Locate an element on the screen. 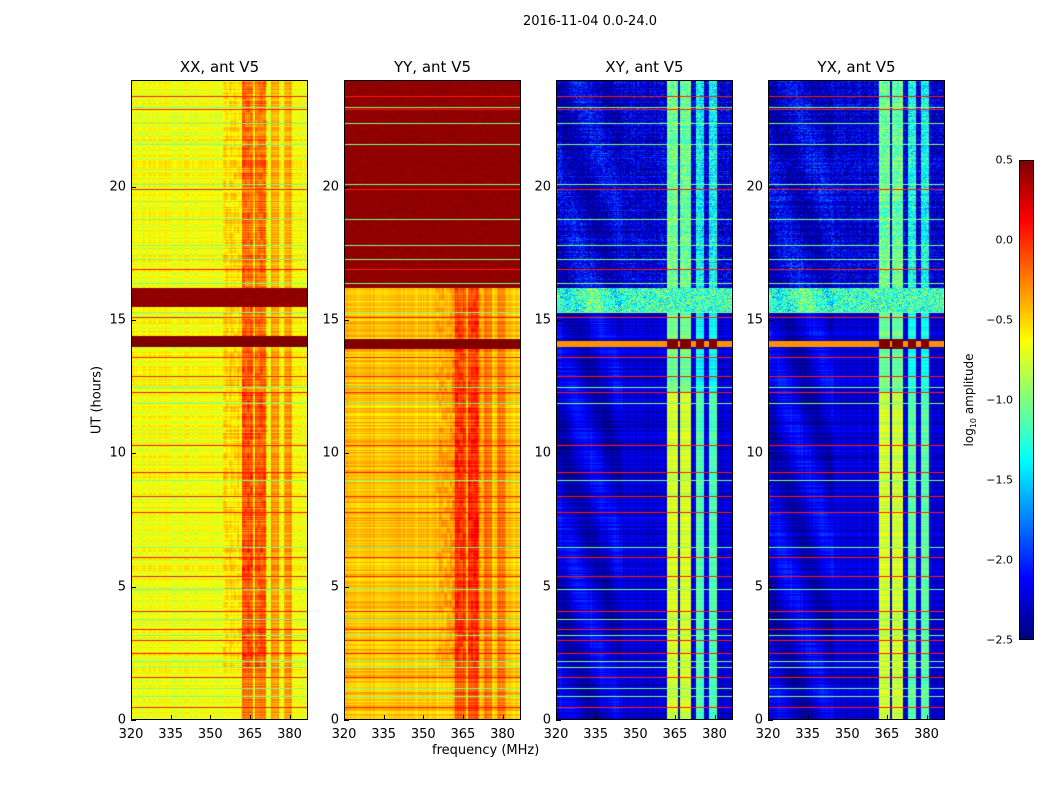 The image size is (1050, 800). x-axis-label: frequency (MHz) is located at coordinates (486, 750).